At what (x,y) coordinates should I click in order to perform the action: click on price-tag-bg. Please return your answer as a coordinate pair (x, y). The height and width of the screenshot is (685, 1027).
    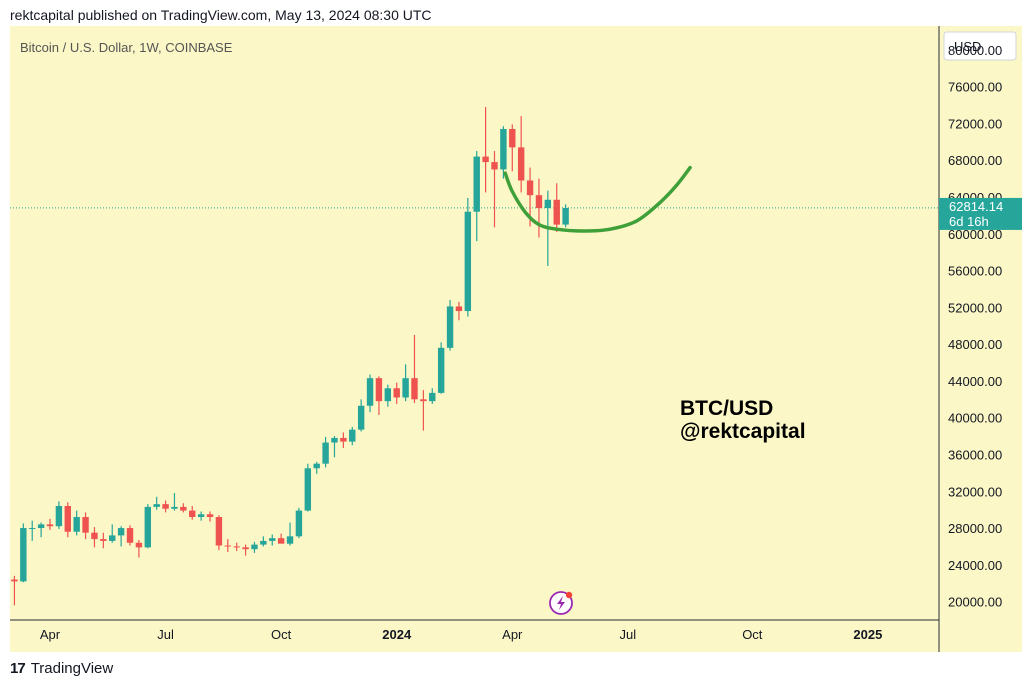
    Looking at the image, I should click on (980, 213).